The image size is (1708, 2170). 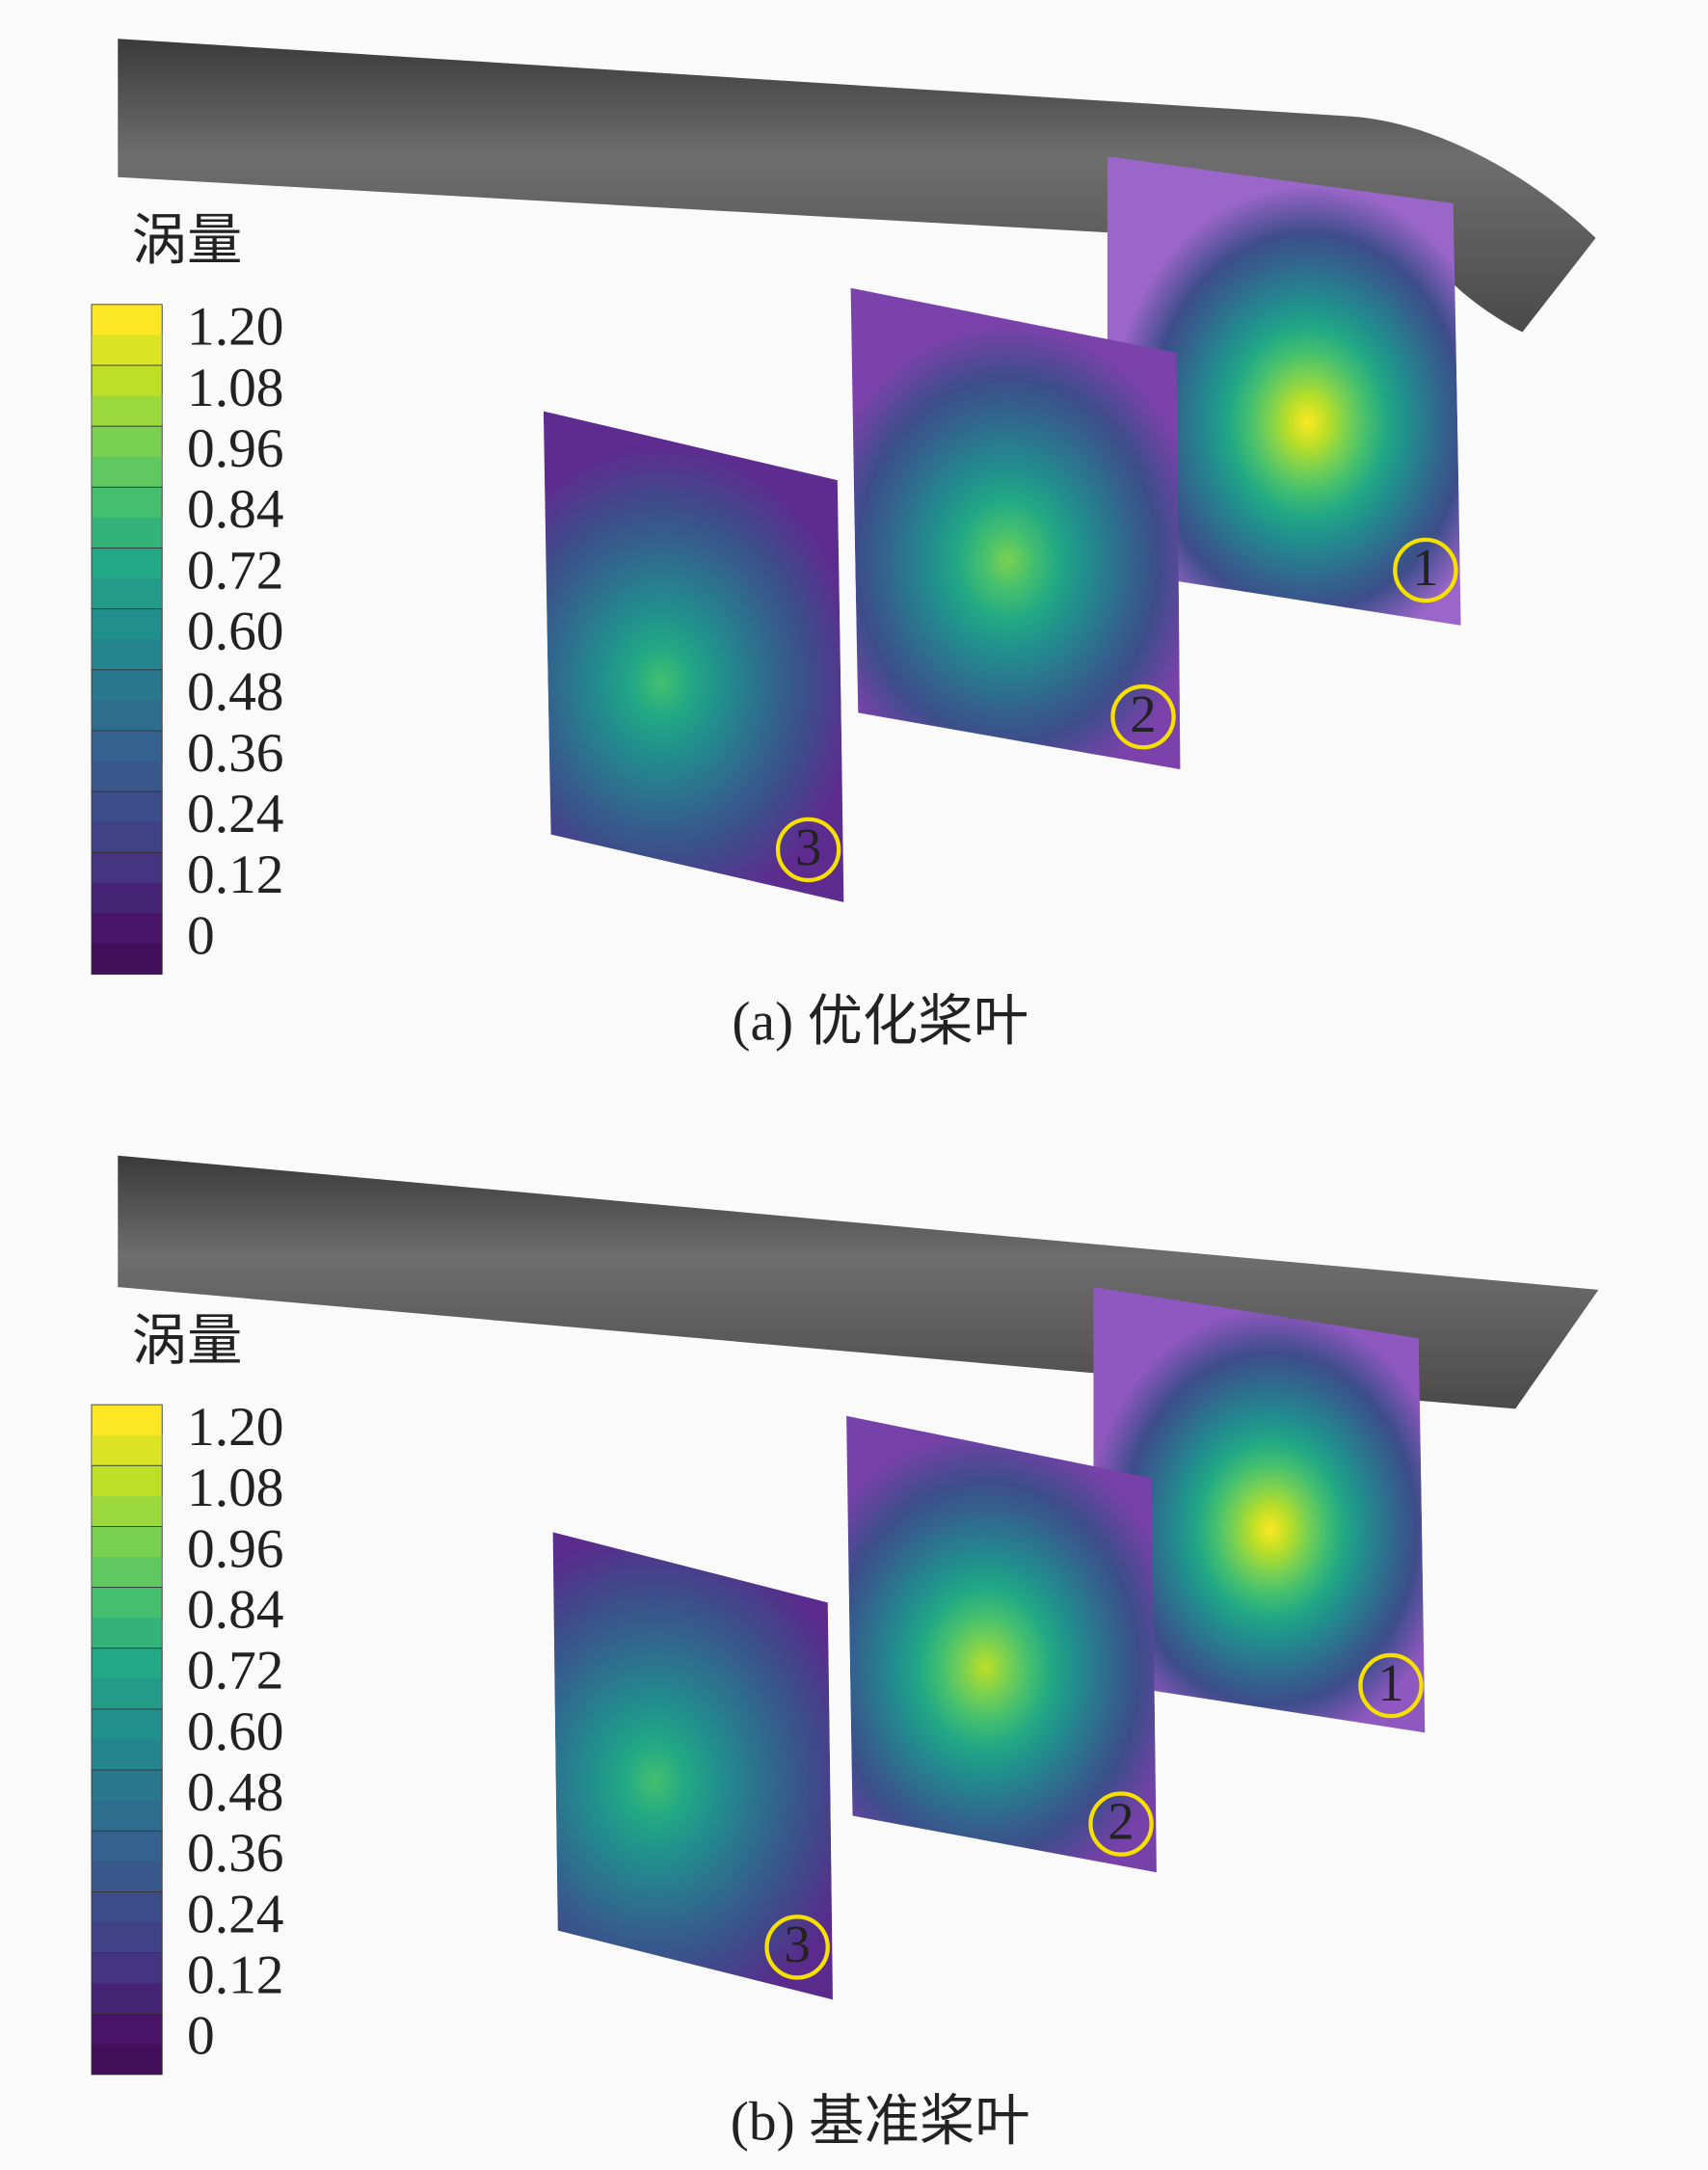 What do you see at coordinates (880, 2122) in the screenshot?
I see `caption: (b) 基准桨叶` at bounding box center [880, 2122].